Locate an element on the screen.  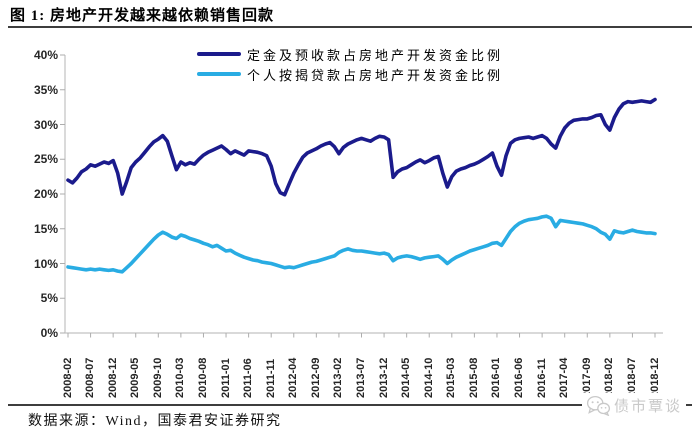
legend-item-mortgage: 个人按揭贷款占房地产开发资金比例 is located at coordinates (350, 74).